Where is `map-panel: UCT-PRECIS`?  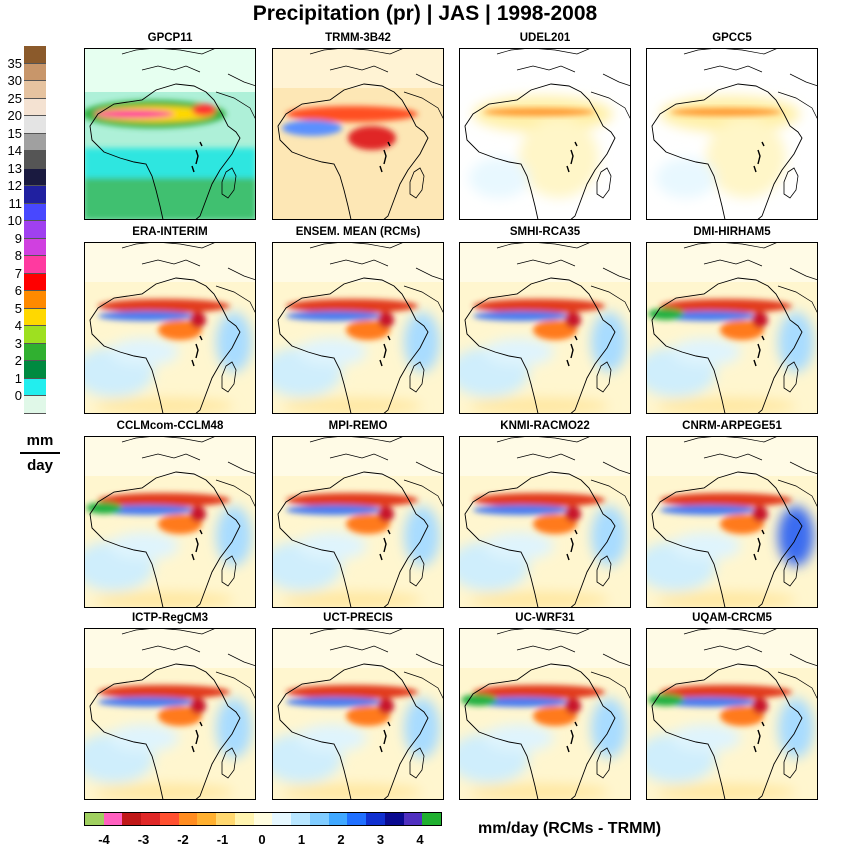 map-panel: UCT-PRECIS is located at coordinates (358, 706).